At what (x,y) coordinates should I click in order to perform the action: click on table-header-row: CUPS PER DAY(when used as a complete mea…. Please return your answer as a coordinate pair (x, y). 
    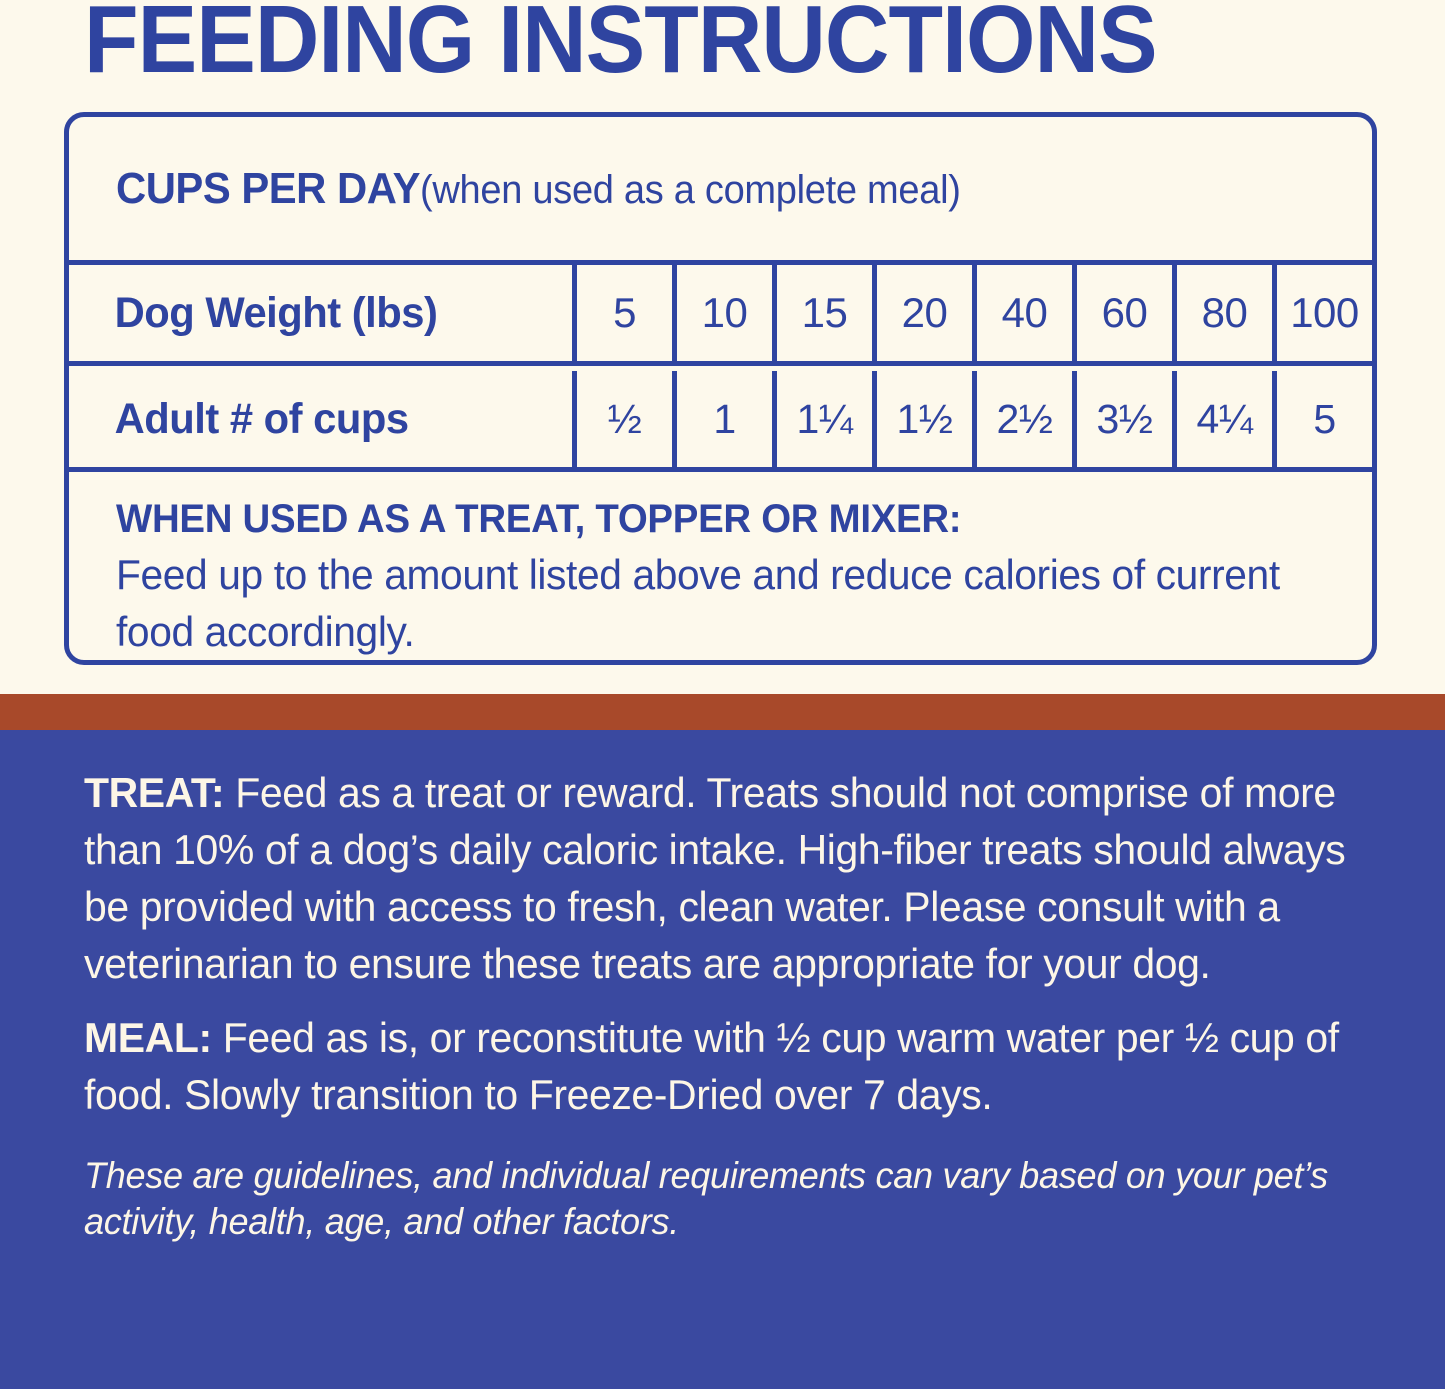
    Looking at the image, I should click on (720, 191).